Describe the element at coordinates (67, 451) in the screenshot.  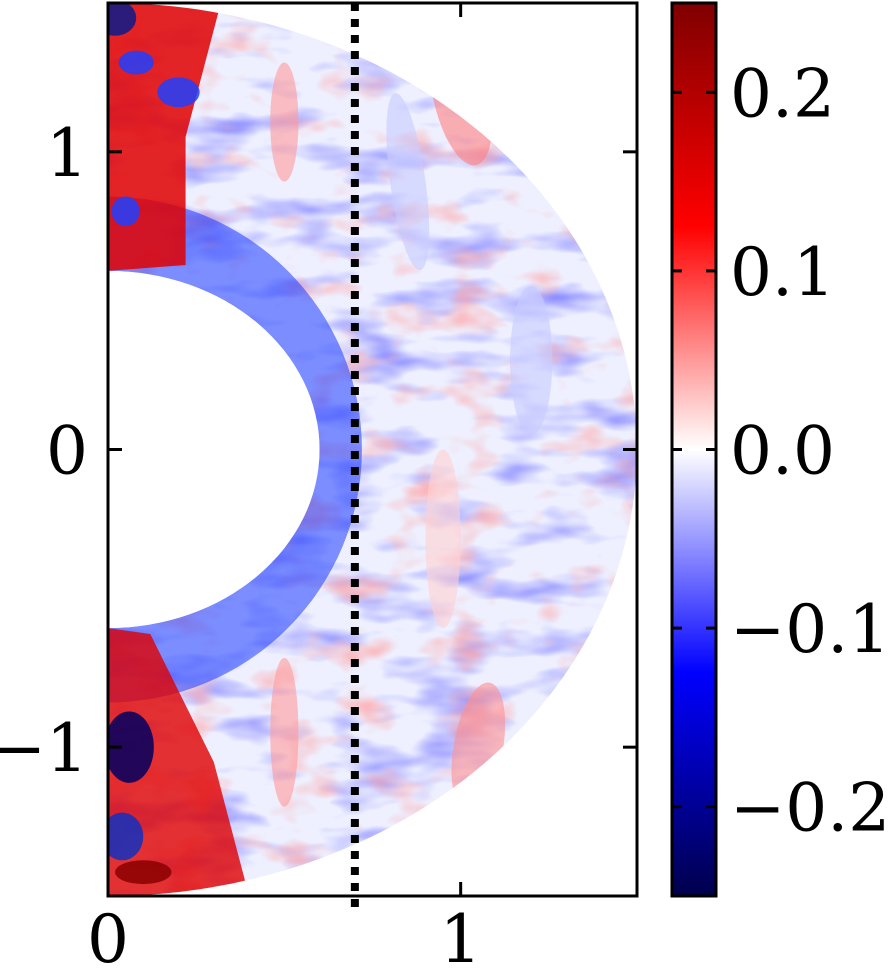
I see `y-tick-label: 0` at that location.